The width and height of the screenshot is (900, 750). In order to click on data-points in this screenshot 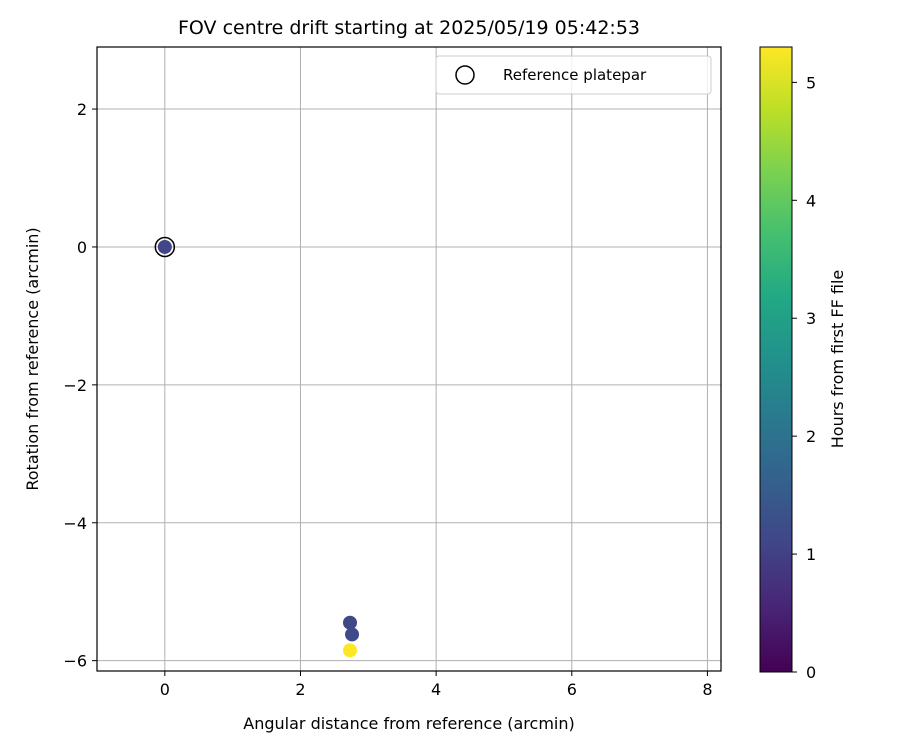, I will do `click(257, 447)`.